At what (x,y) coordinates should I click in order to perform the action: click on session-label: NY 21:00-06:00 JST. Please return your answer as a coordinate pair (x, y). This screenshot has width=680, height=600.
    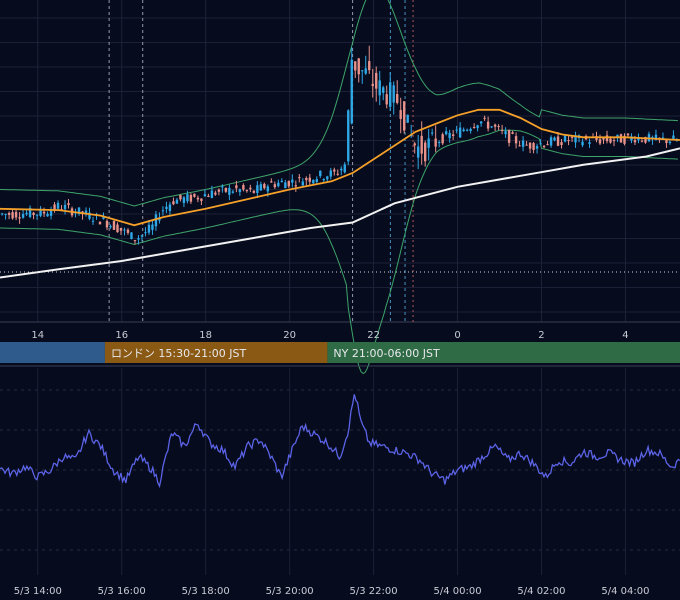
    Looking at the image, I should click on (386, 353).